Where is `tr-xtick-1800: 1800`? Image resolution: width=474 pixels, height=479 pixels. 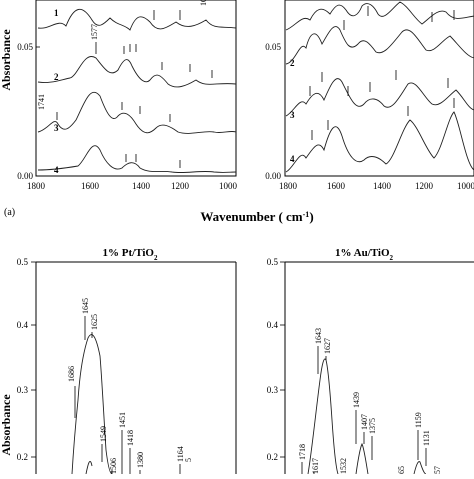
tr-xtick-1800: 1800 is located at coordinates (288, 186).